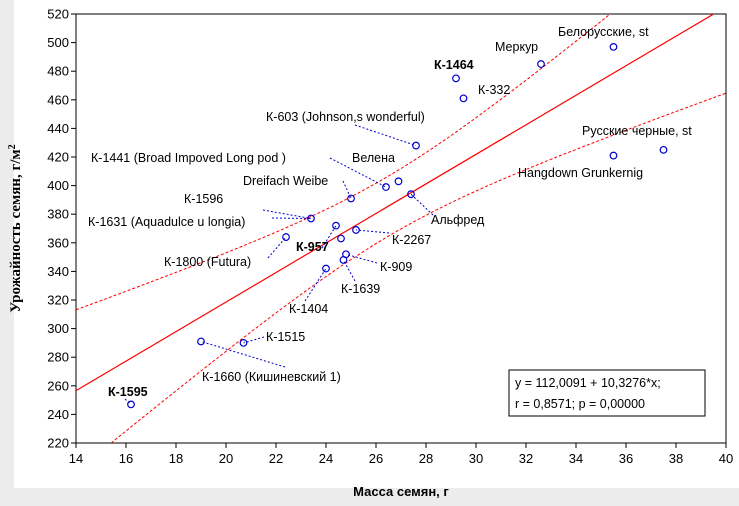 The height and width of the screenshot is (506, 739). Describe the element at coordinates (176, 458) in the screenshot. I see `x-tick-label: 18` at that location.